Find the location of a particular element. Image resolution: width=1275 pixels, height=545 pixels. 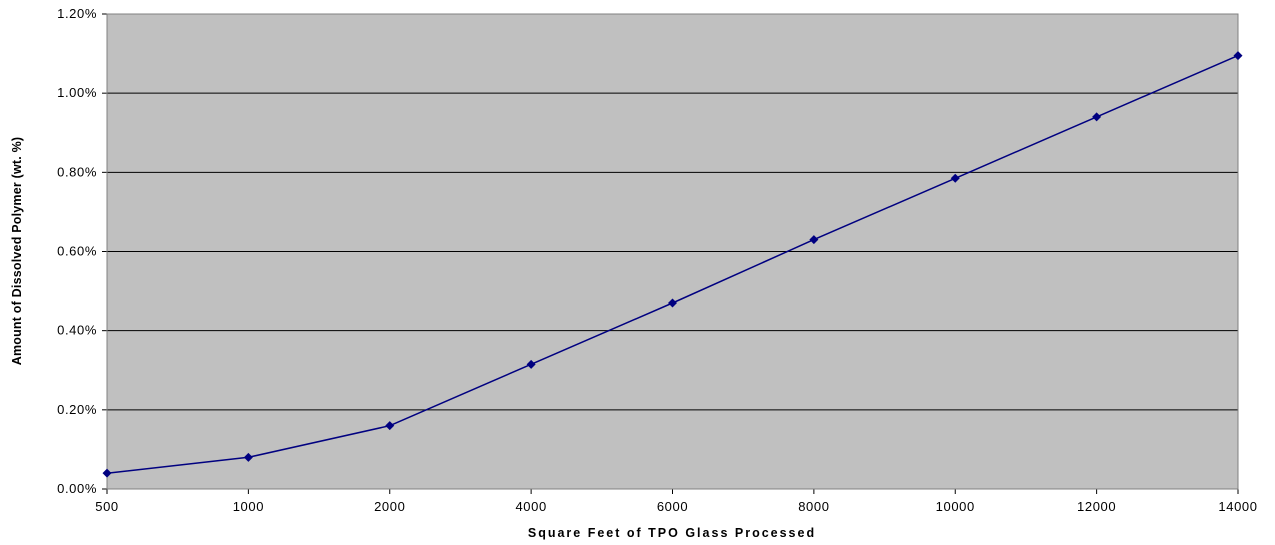

y-axis-tick-labels: 0.00% 0.20% 0.40% 0.60% 0.80% 1.00% 1.20% is located at coordinates (82, 251).